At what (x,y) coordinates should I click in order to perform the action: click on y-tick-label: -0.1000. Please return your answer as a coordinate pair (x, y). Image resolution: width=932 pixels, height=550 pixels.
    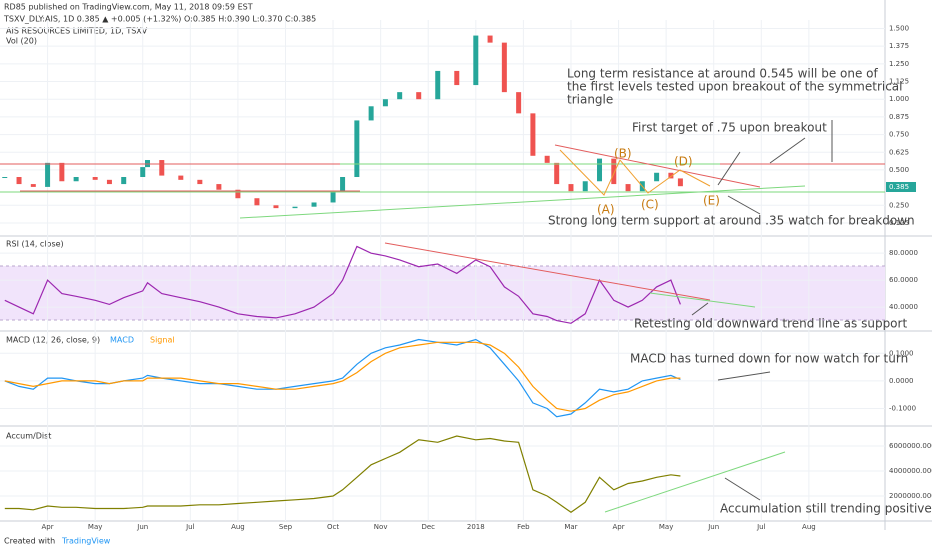
    Looking at the image, I should click on (902, 408).